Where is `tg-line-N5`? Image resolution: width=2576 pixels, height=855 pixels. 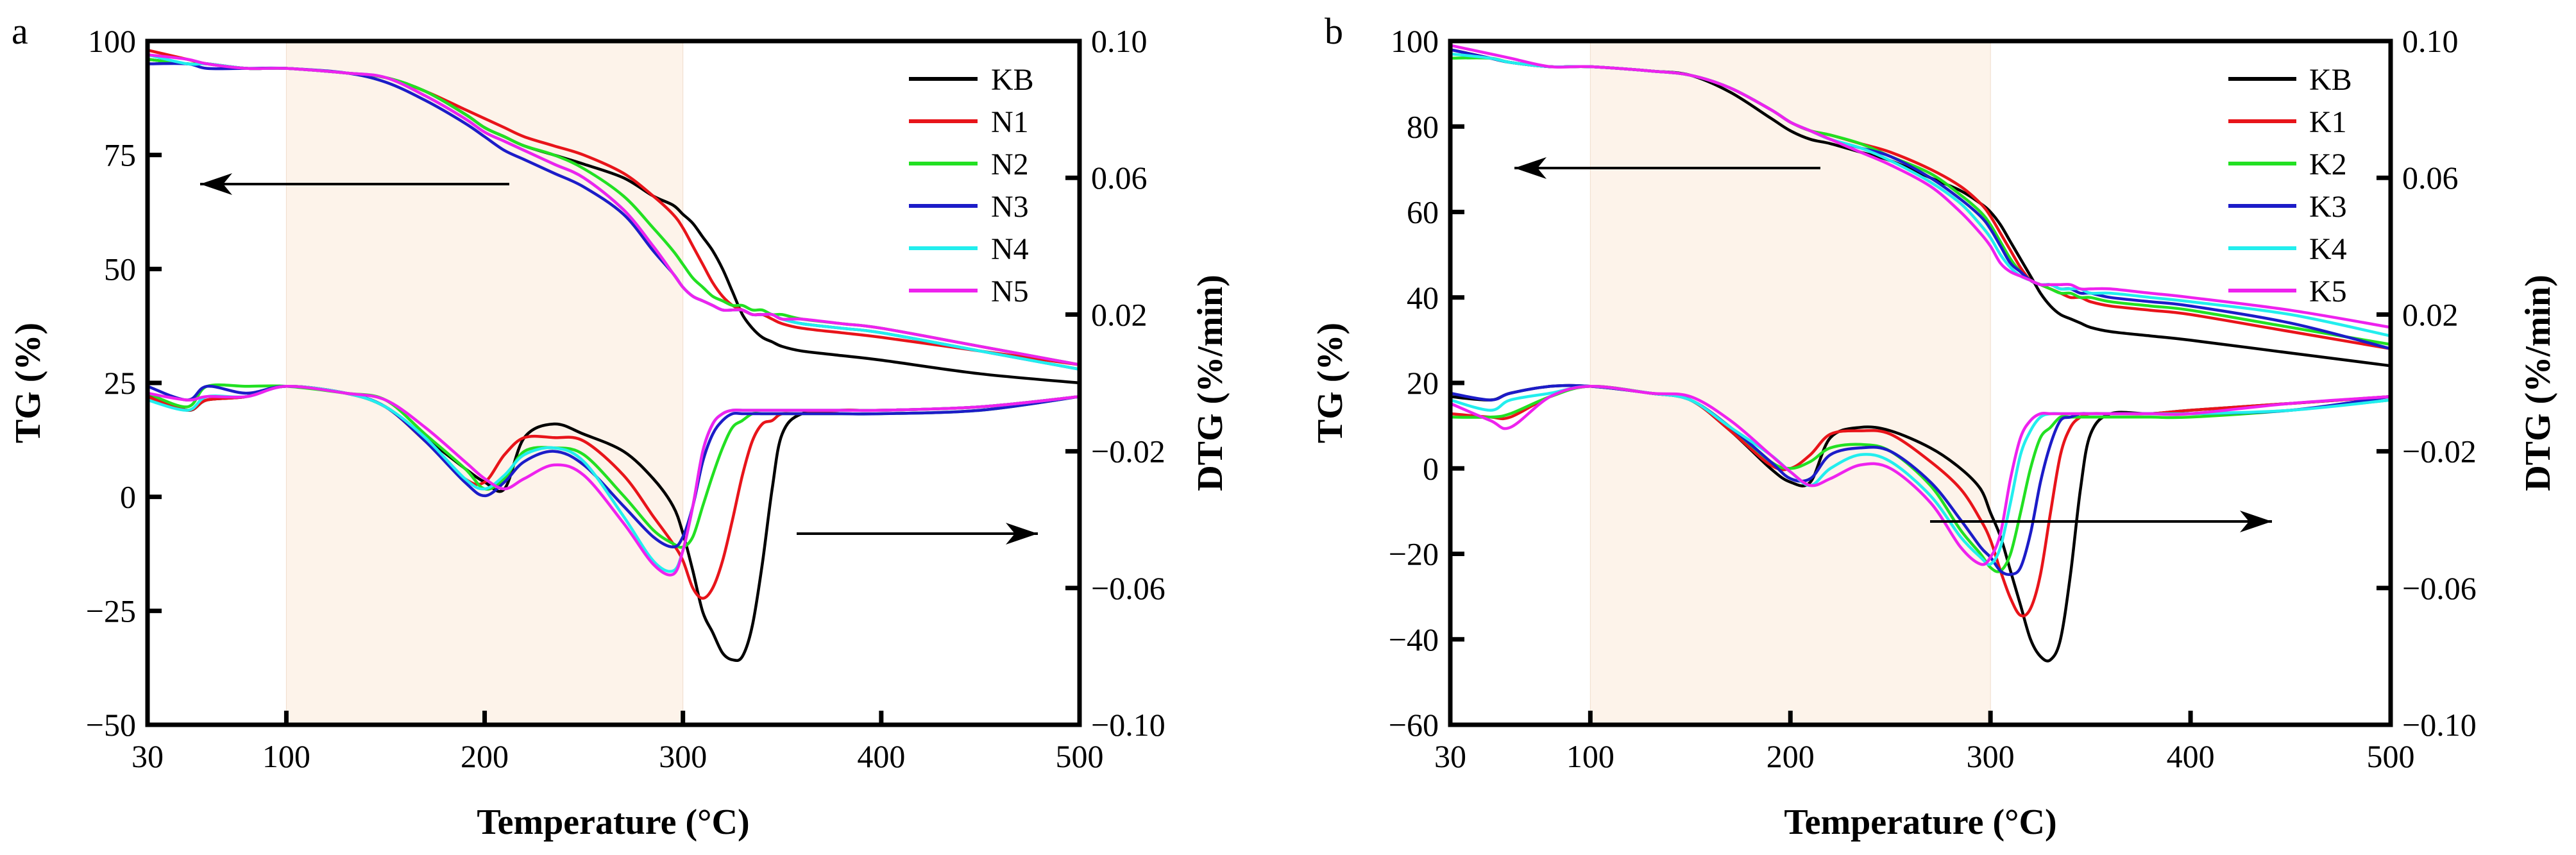 tg-line-N5 is located at coordinates (613, 209).